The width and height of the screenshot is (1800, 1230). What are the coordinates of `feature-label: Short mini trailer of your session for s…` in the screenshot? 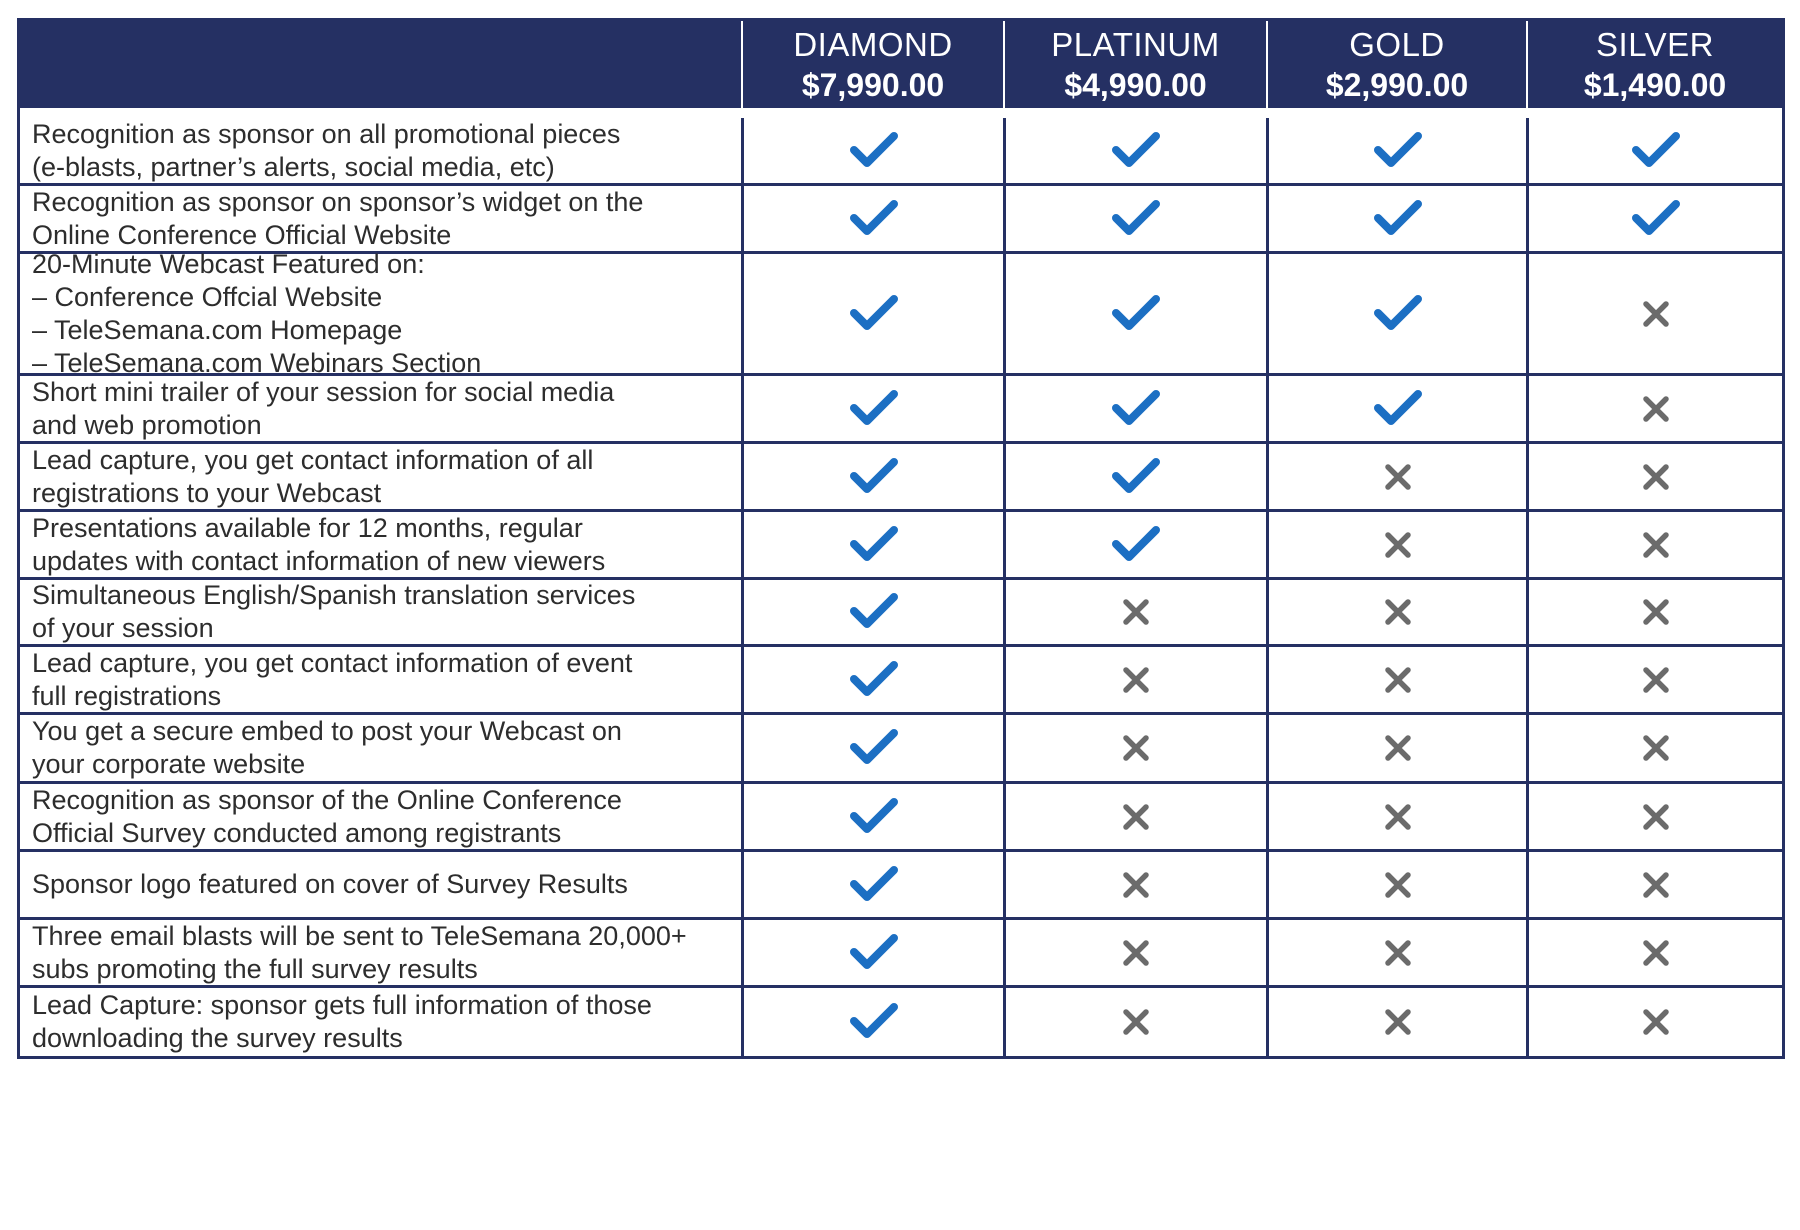 It's located at (323, 408).